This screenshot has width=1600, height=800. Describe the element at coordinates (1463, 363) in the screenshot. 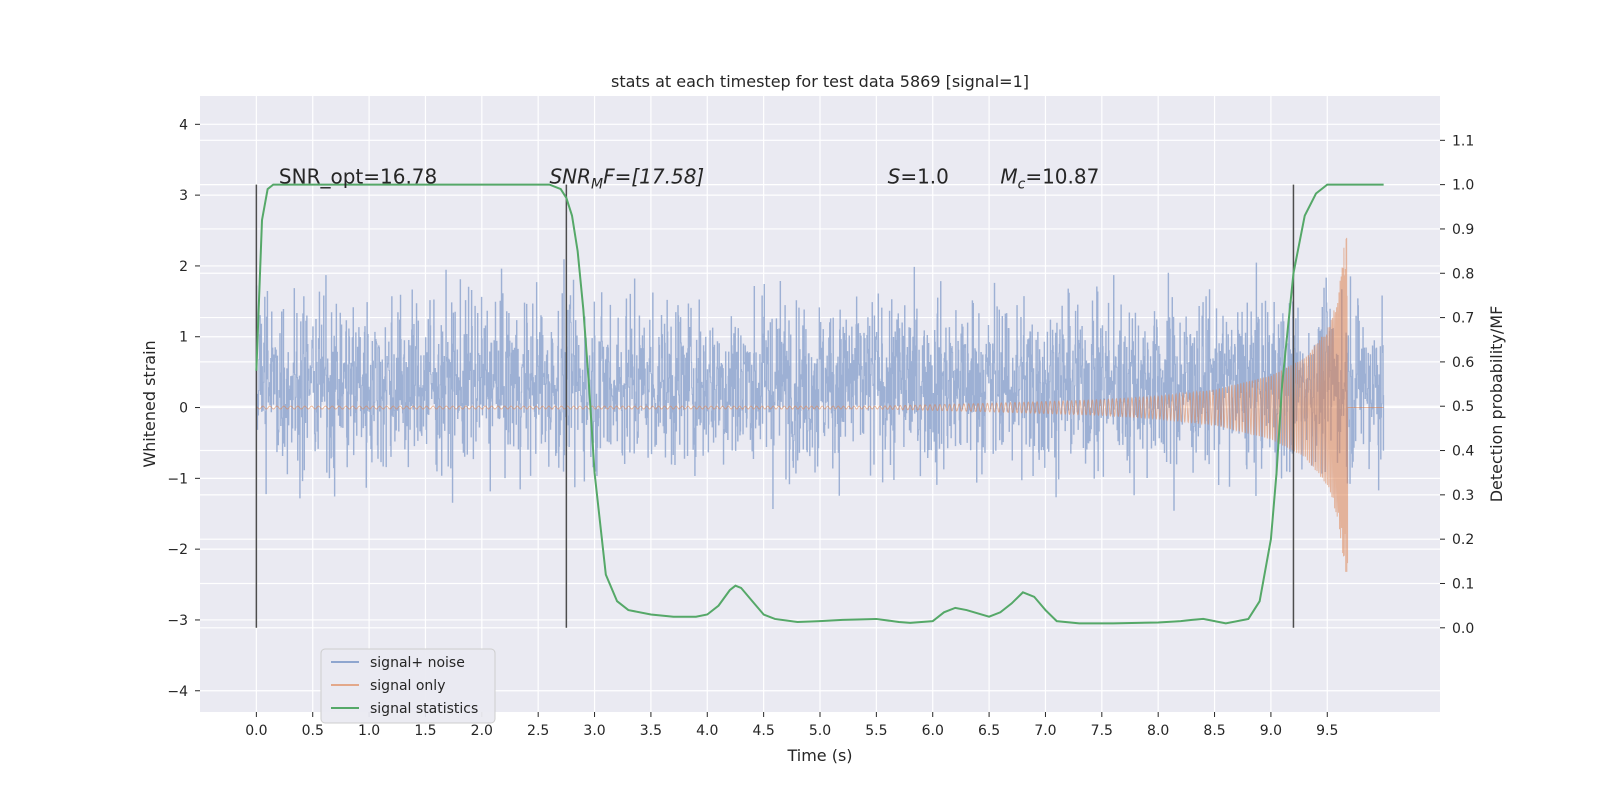

I see `y-right-tick-label: 0.6` at that location.